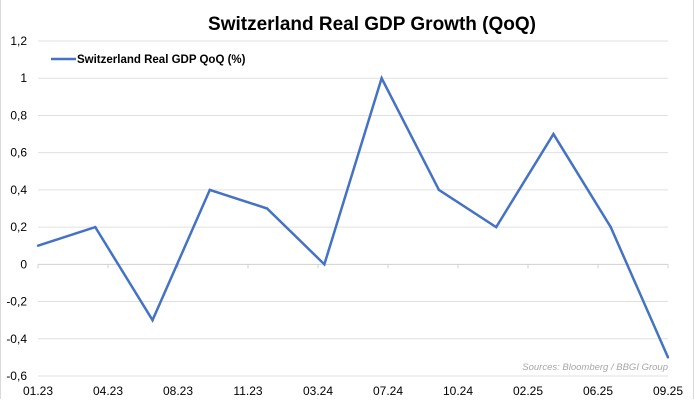  Describe the element at coordinates (528, 391) in the screenshot. I see `x-tick-label: 02.25` at that location.